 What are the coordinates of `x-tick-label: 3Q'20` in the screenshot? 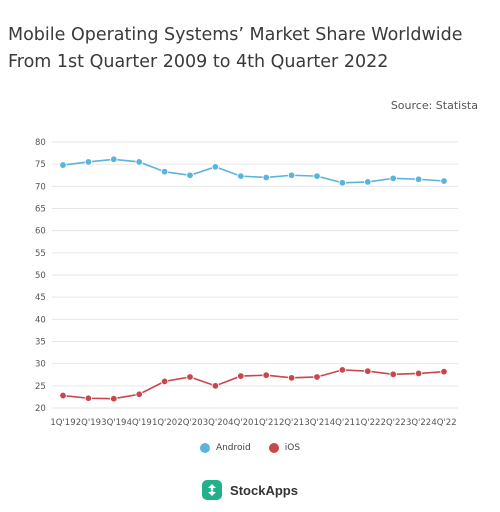 It's located at (215, 423).